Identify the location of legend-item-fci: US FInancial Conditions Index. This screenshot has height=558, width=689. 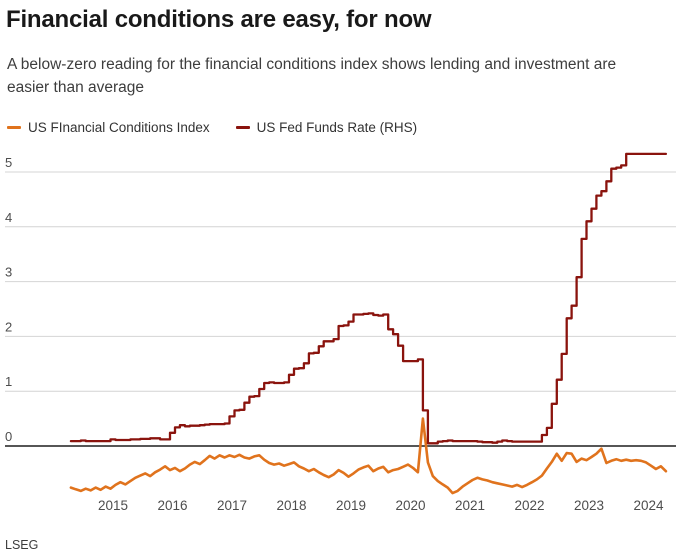
(108, 127).